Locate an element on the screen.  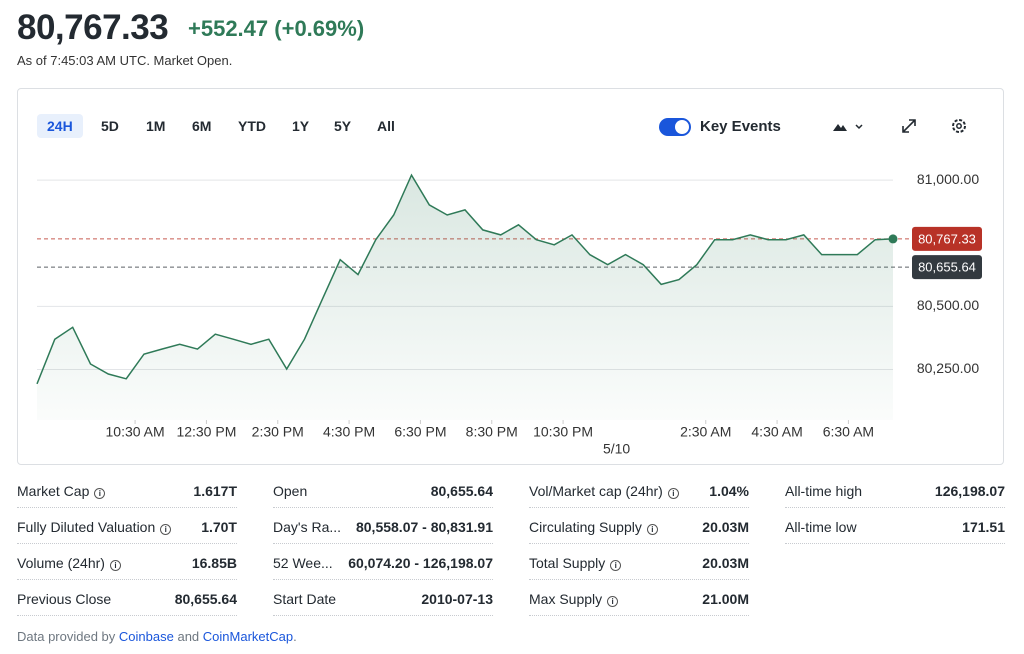
price: 80,767.33 is located at coordinates (93, 27).